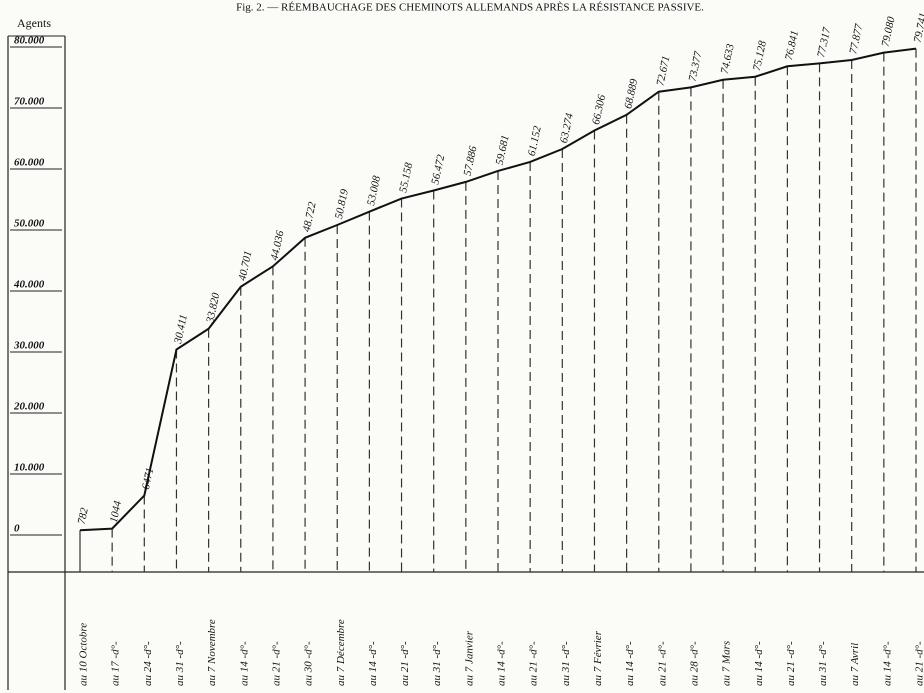 This screenshot has width=924, height=693. What do you see at coordinates (599, 109) in the screenshot?
I see `data-label: 66.306` at bounding box center [599, 109].